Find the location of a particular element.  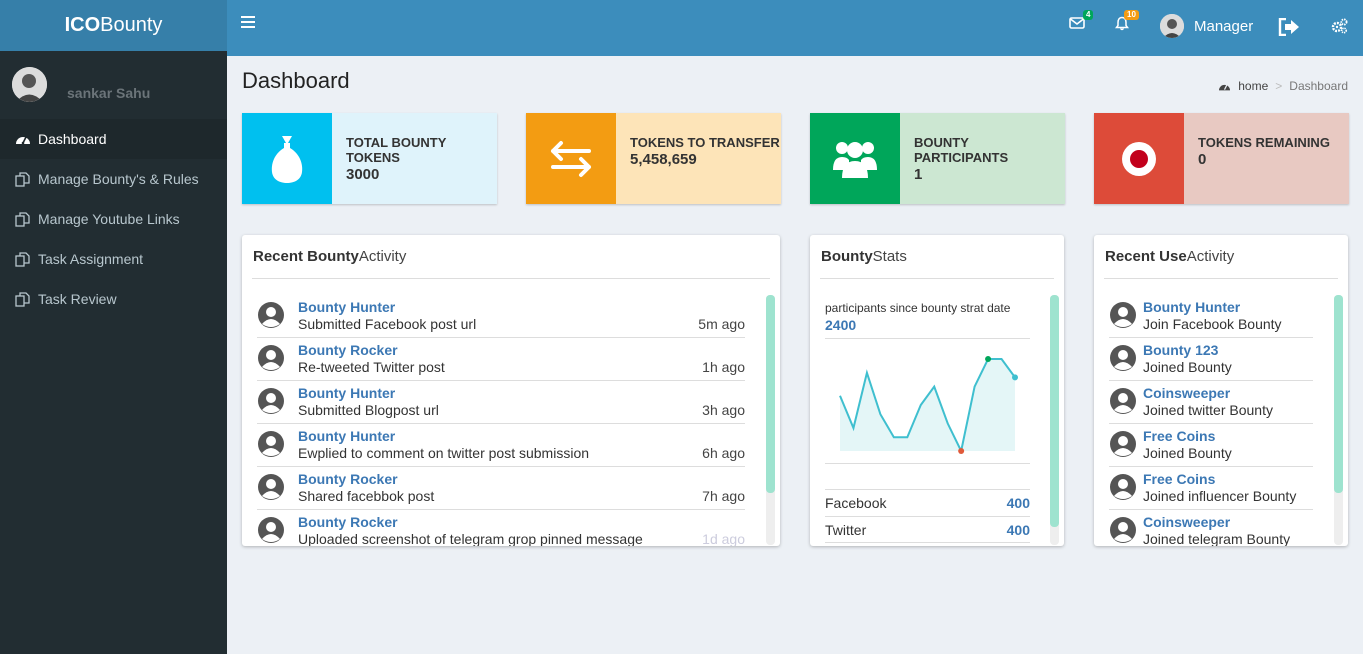

sparkline-area is located at coordinates (927, 405).